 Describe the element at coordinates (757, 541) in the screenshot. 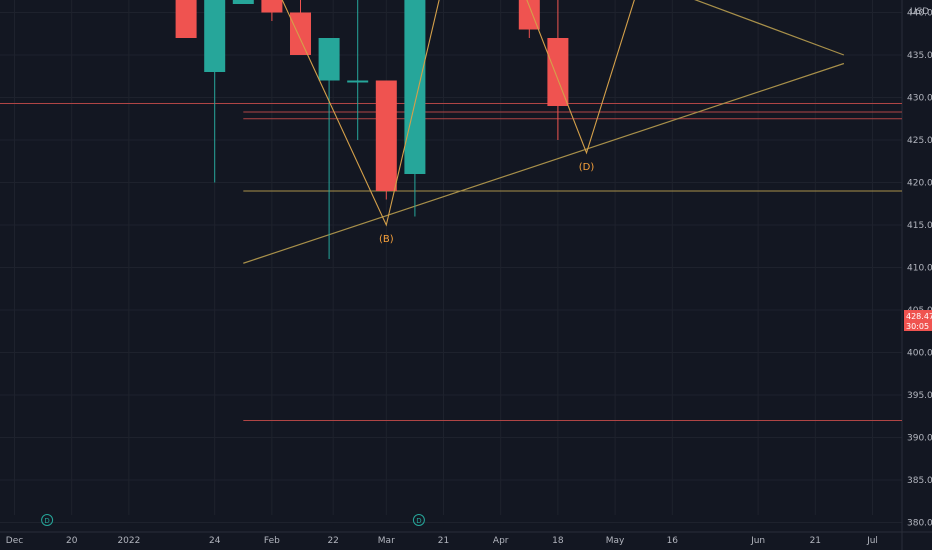

I see `x-tick-label: Jun` at that location.